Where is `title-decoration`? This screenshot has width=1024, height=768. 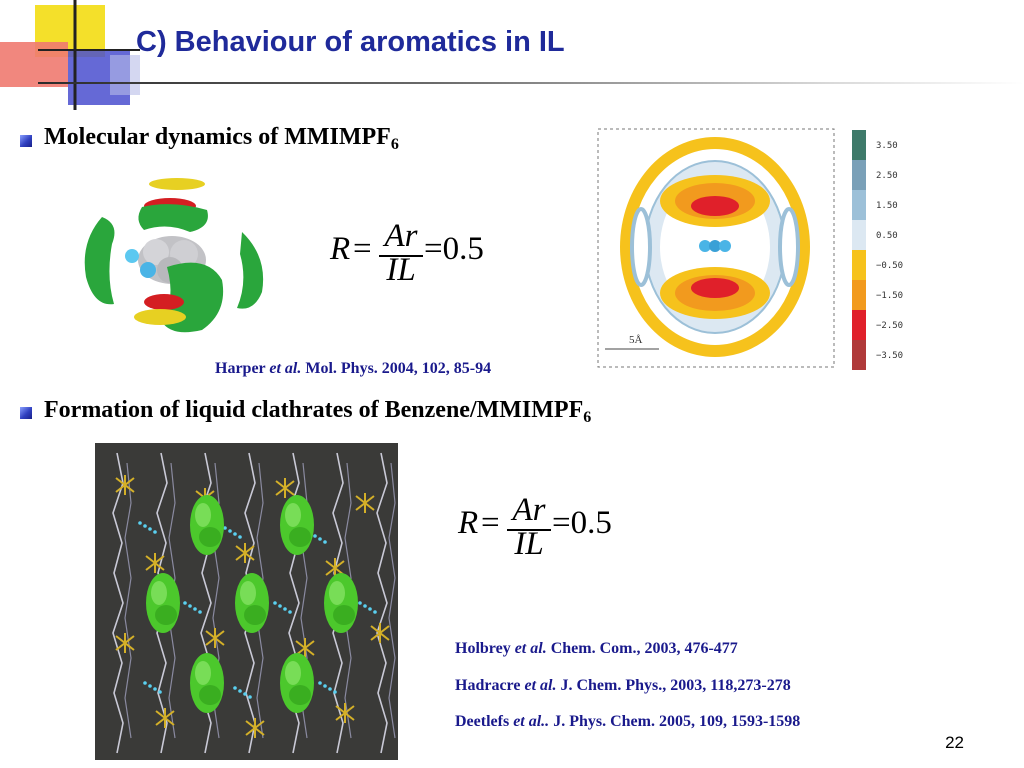
title-decoration is located at coordinates (70, 55).